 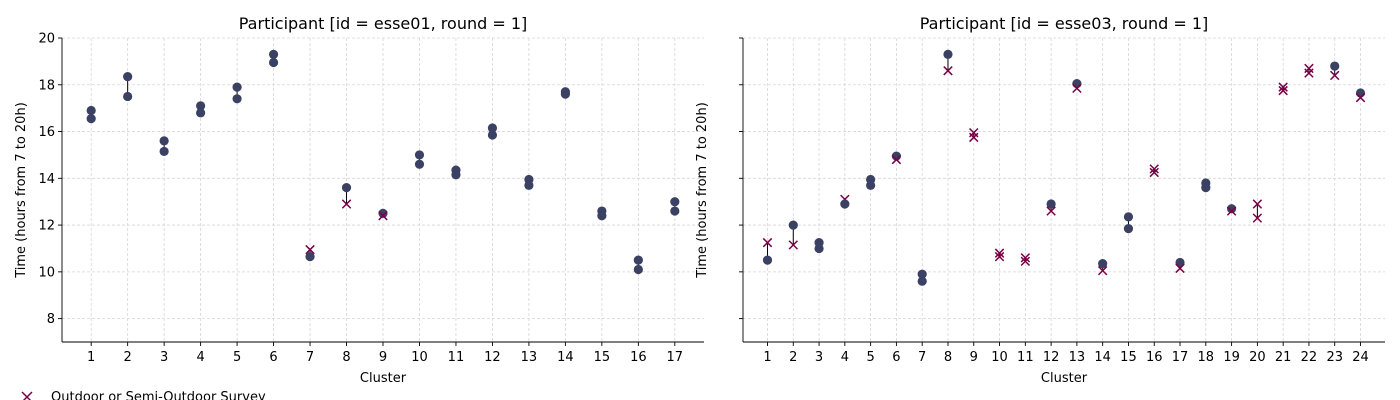 What do you see at coordinates (143, 395) in the screenshot?
I see `legend: Outdoor or Semi-Outdoor Survey` at bounding box center [143, 395].